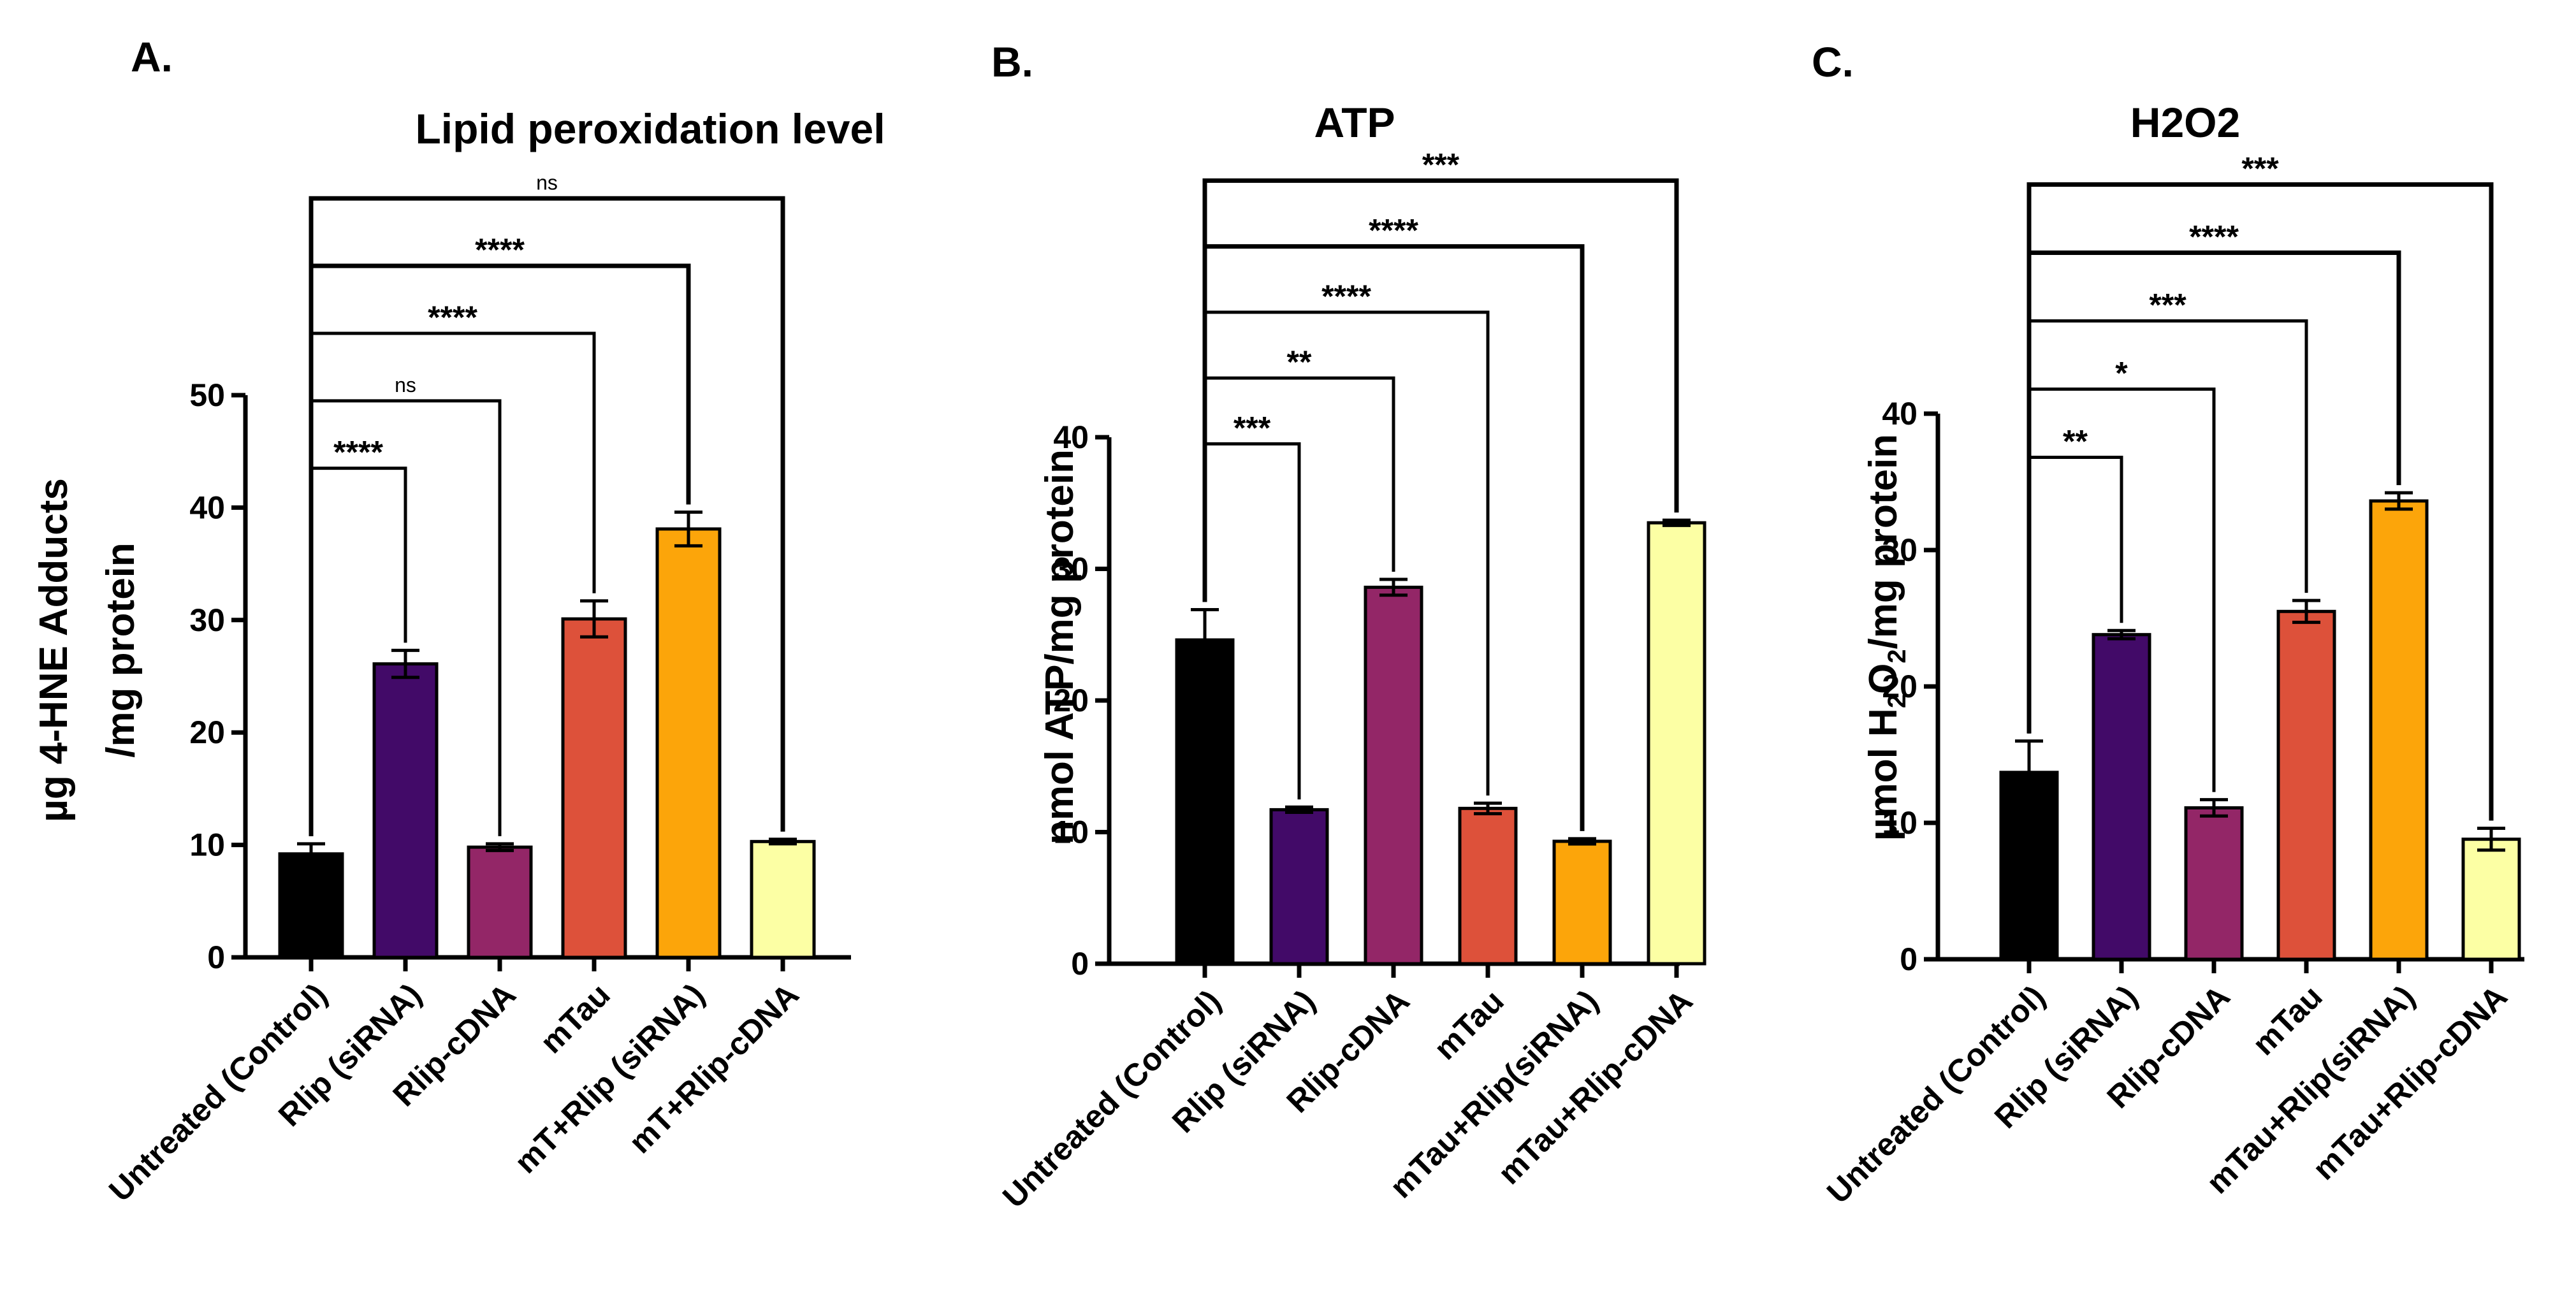 This screenshot has height=1313, width=2576. What do you see at coordinates (54, 650) in the screenshot?
I see `y-axis-label: µg 4-HNE Adducts` at bounding box center [54, 650].